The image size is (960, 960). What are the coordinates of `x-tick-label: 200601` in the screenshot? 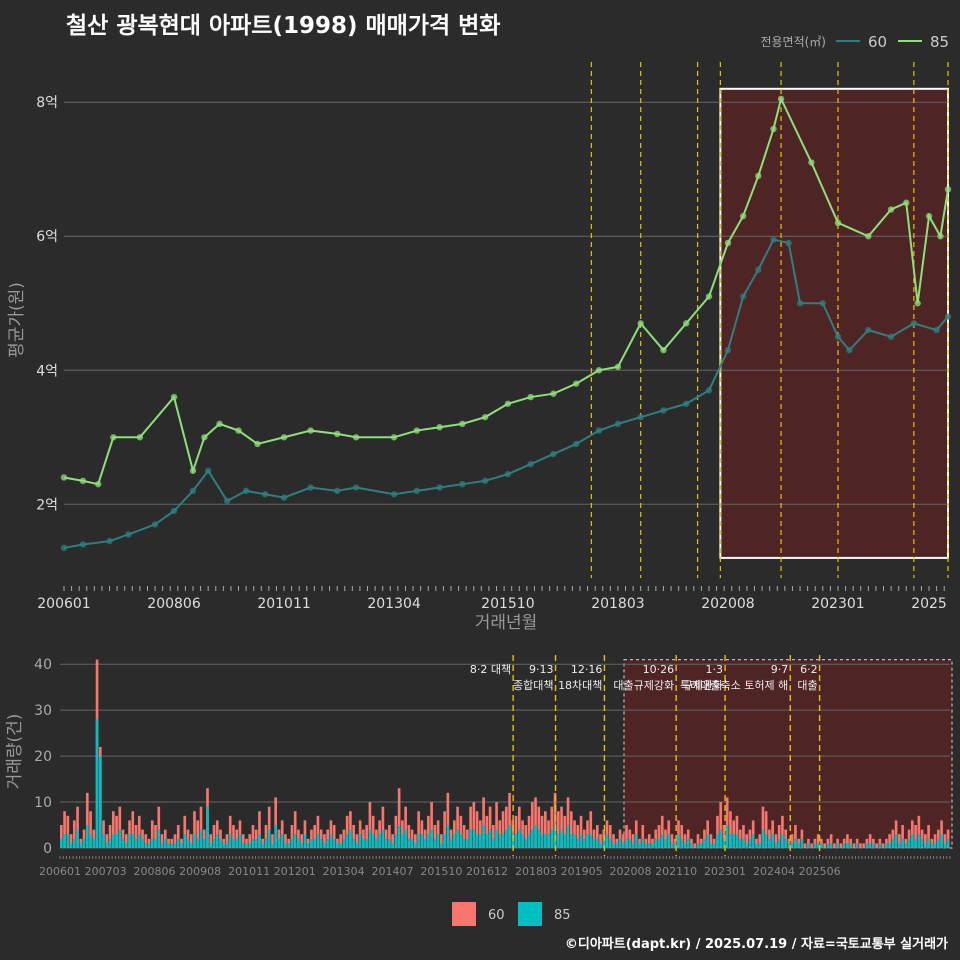 It's located at (63, 604).